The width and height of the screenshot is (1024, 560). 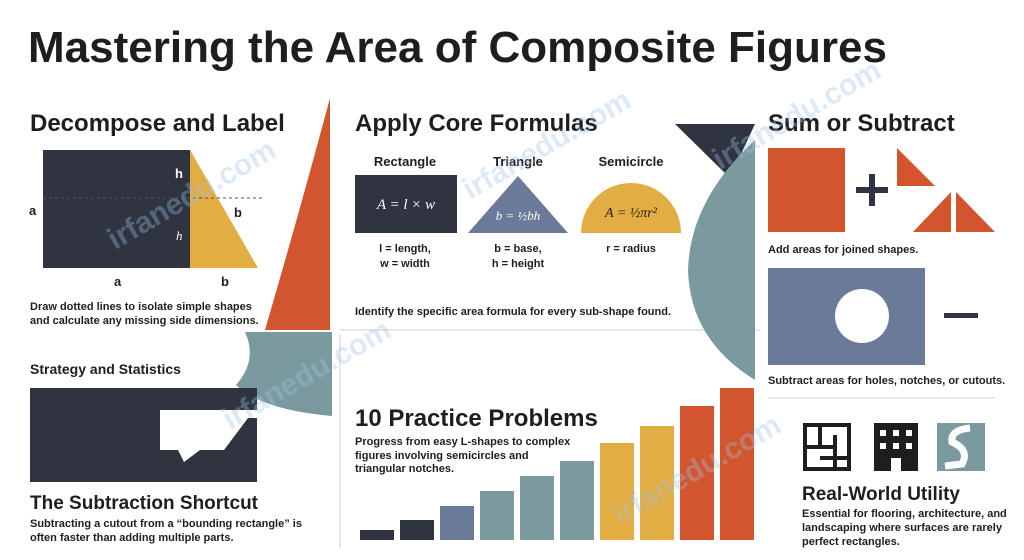 What do you see at coordinates (881, 494) in the screenshot?
I see `section-heading: Real-World Utility` at bounding box center [881, 494].